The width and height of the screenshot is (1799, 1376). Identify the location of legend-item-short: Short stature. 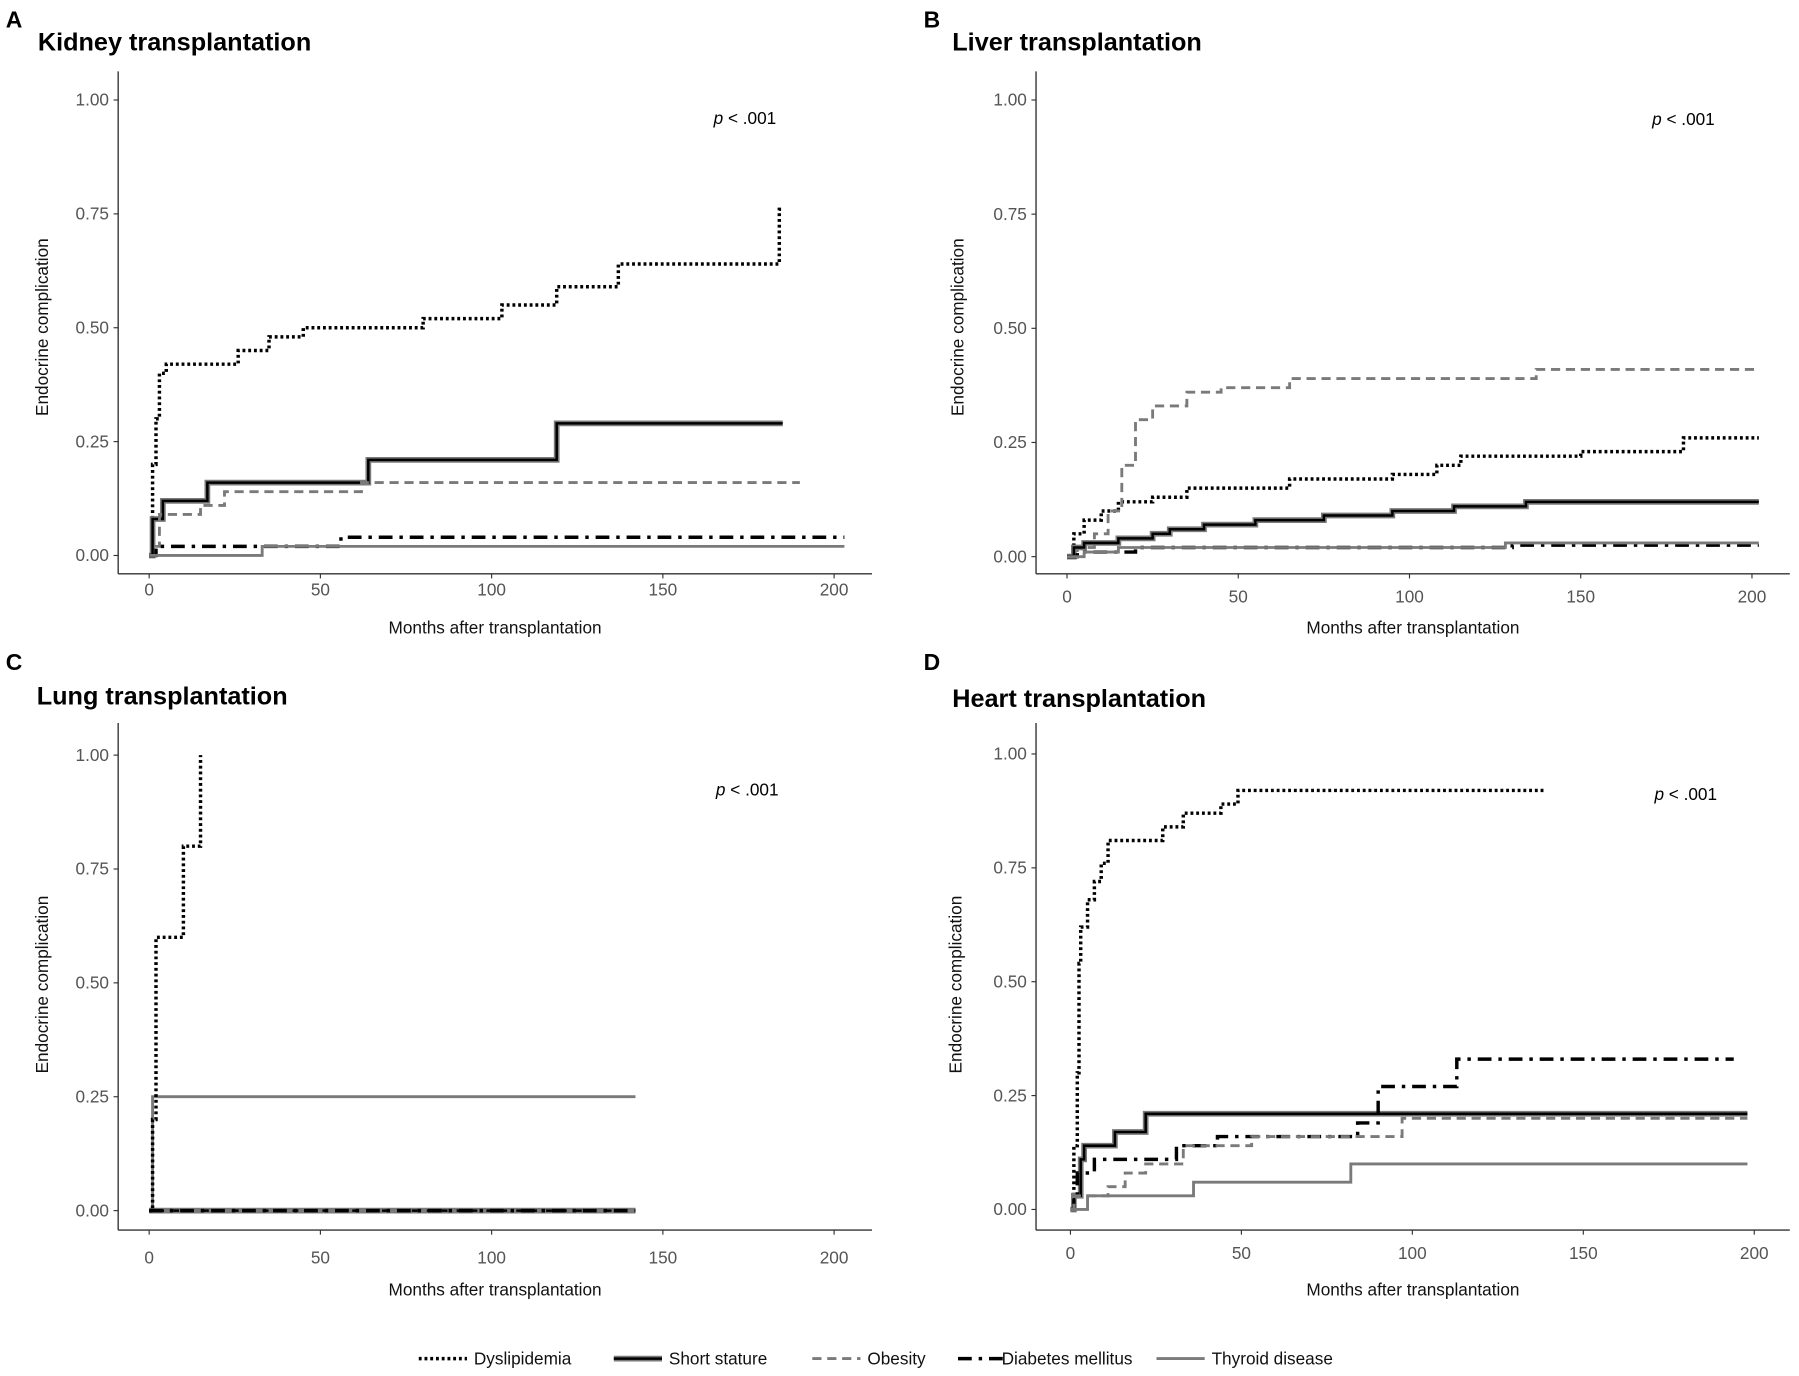
(690, 1358).